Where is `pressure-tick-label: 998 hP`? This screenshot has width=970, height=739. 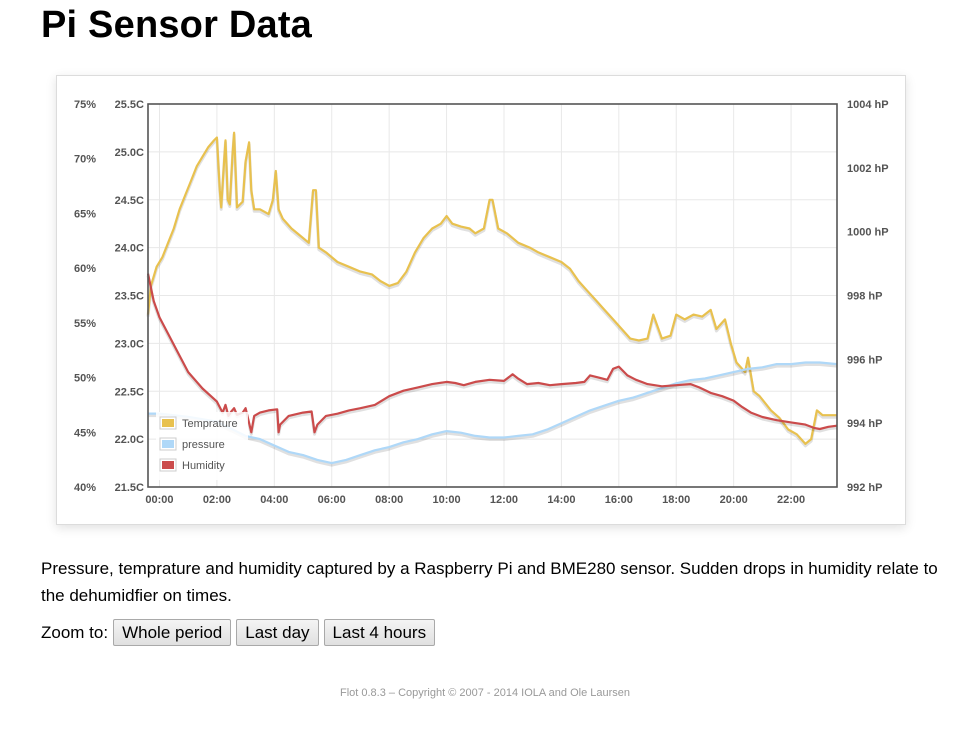 pressure-tick-label: 998 hP is located at coordinates (864, 297).